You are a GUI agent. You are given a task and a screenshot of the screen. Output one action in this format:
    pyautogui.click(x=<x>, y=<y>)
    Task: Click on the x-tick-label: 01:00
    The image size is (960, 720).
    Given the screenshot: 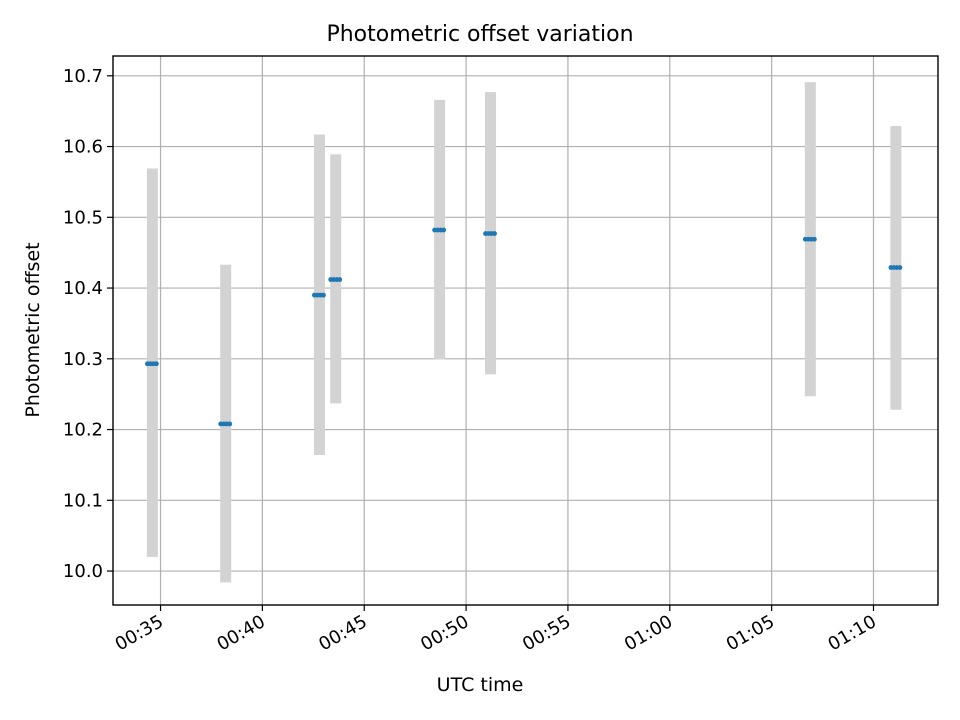 What is the action you would take?
    pyautogui.click(x=648, y=633)
    